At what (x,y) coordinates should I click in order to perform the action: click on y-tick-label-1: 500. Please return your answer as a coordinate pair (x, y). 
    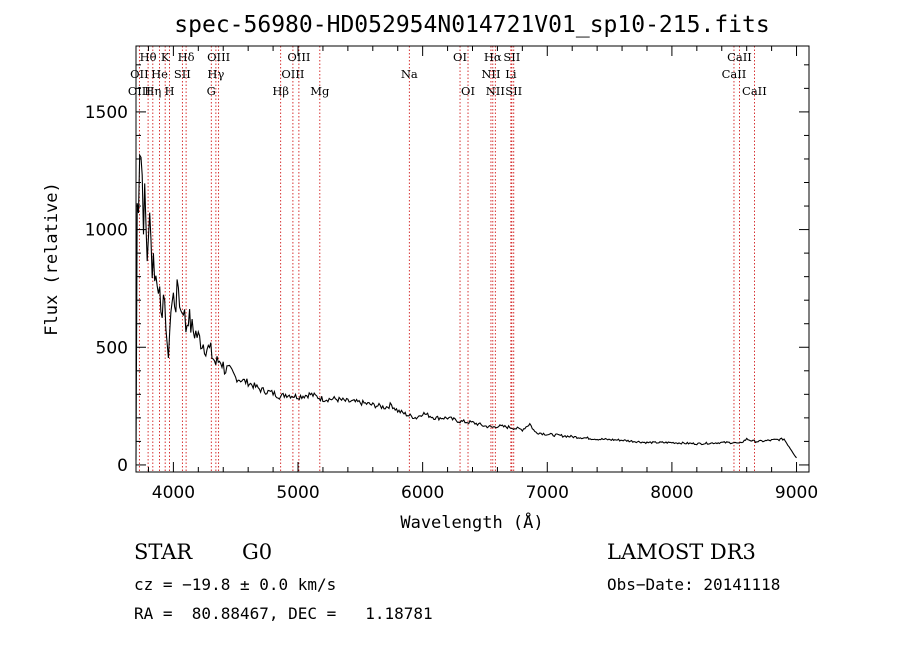
    Looking at the image, I should click on (112, 348).